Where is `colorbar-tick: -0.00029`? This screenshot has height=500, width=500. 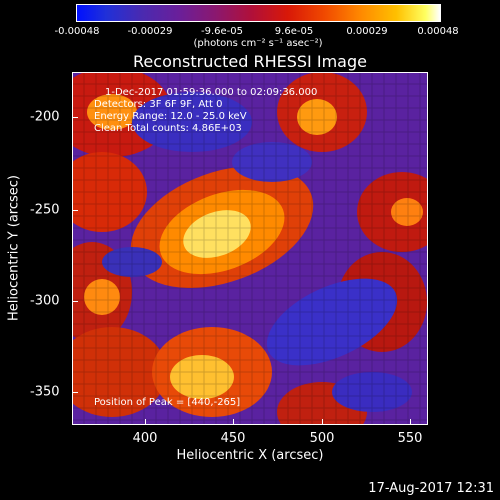
colorbar-tick: -0.00029 is located at coordinates (150, 31).